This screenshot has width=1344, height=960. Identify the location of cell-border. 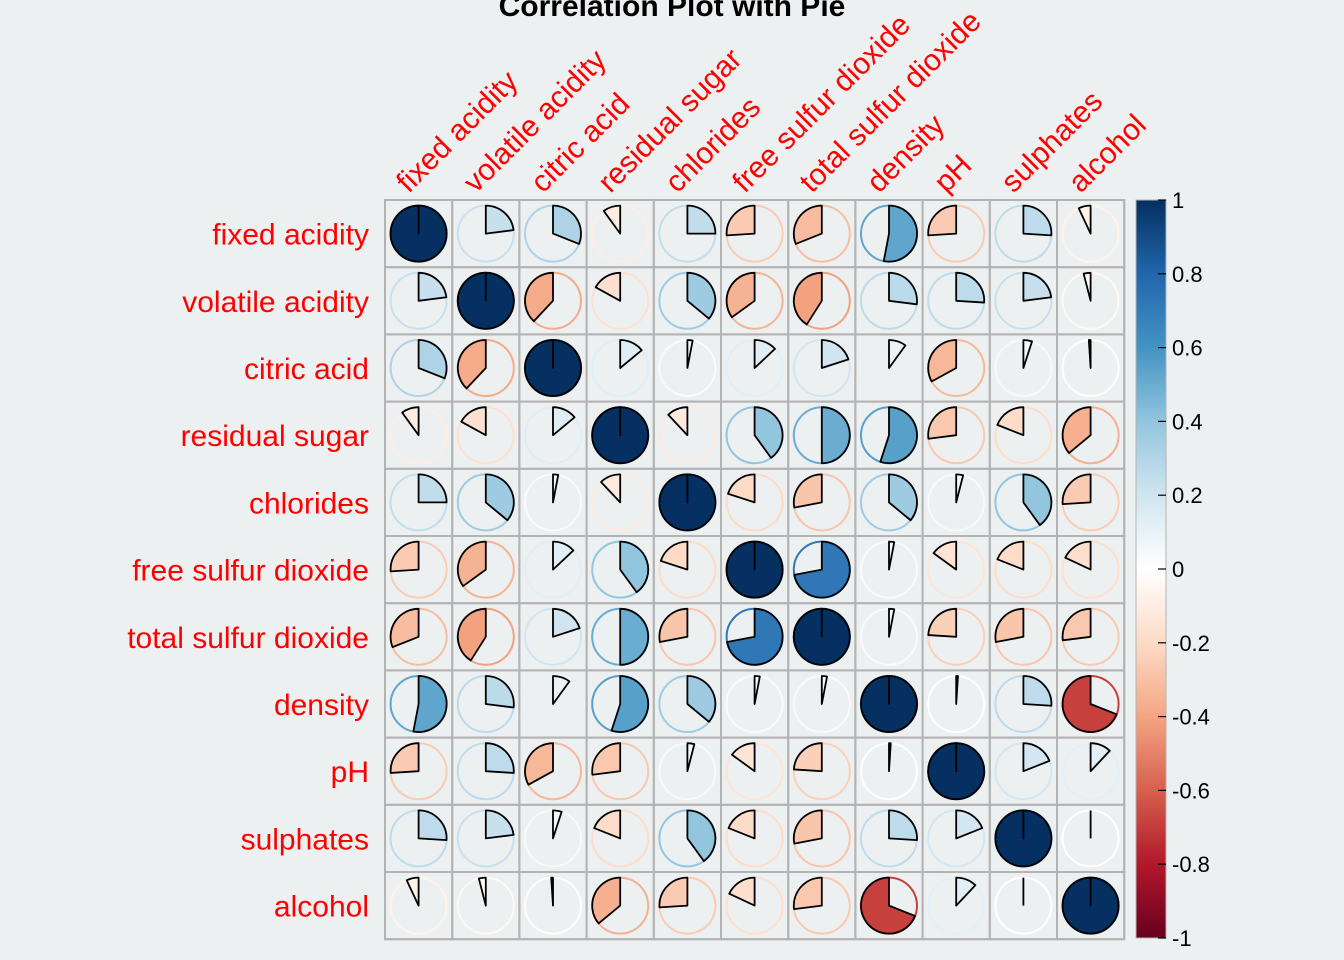
(1091, 906).